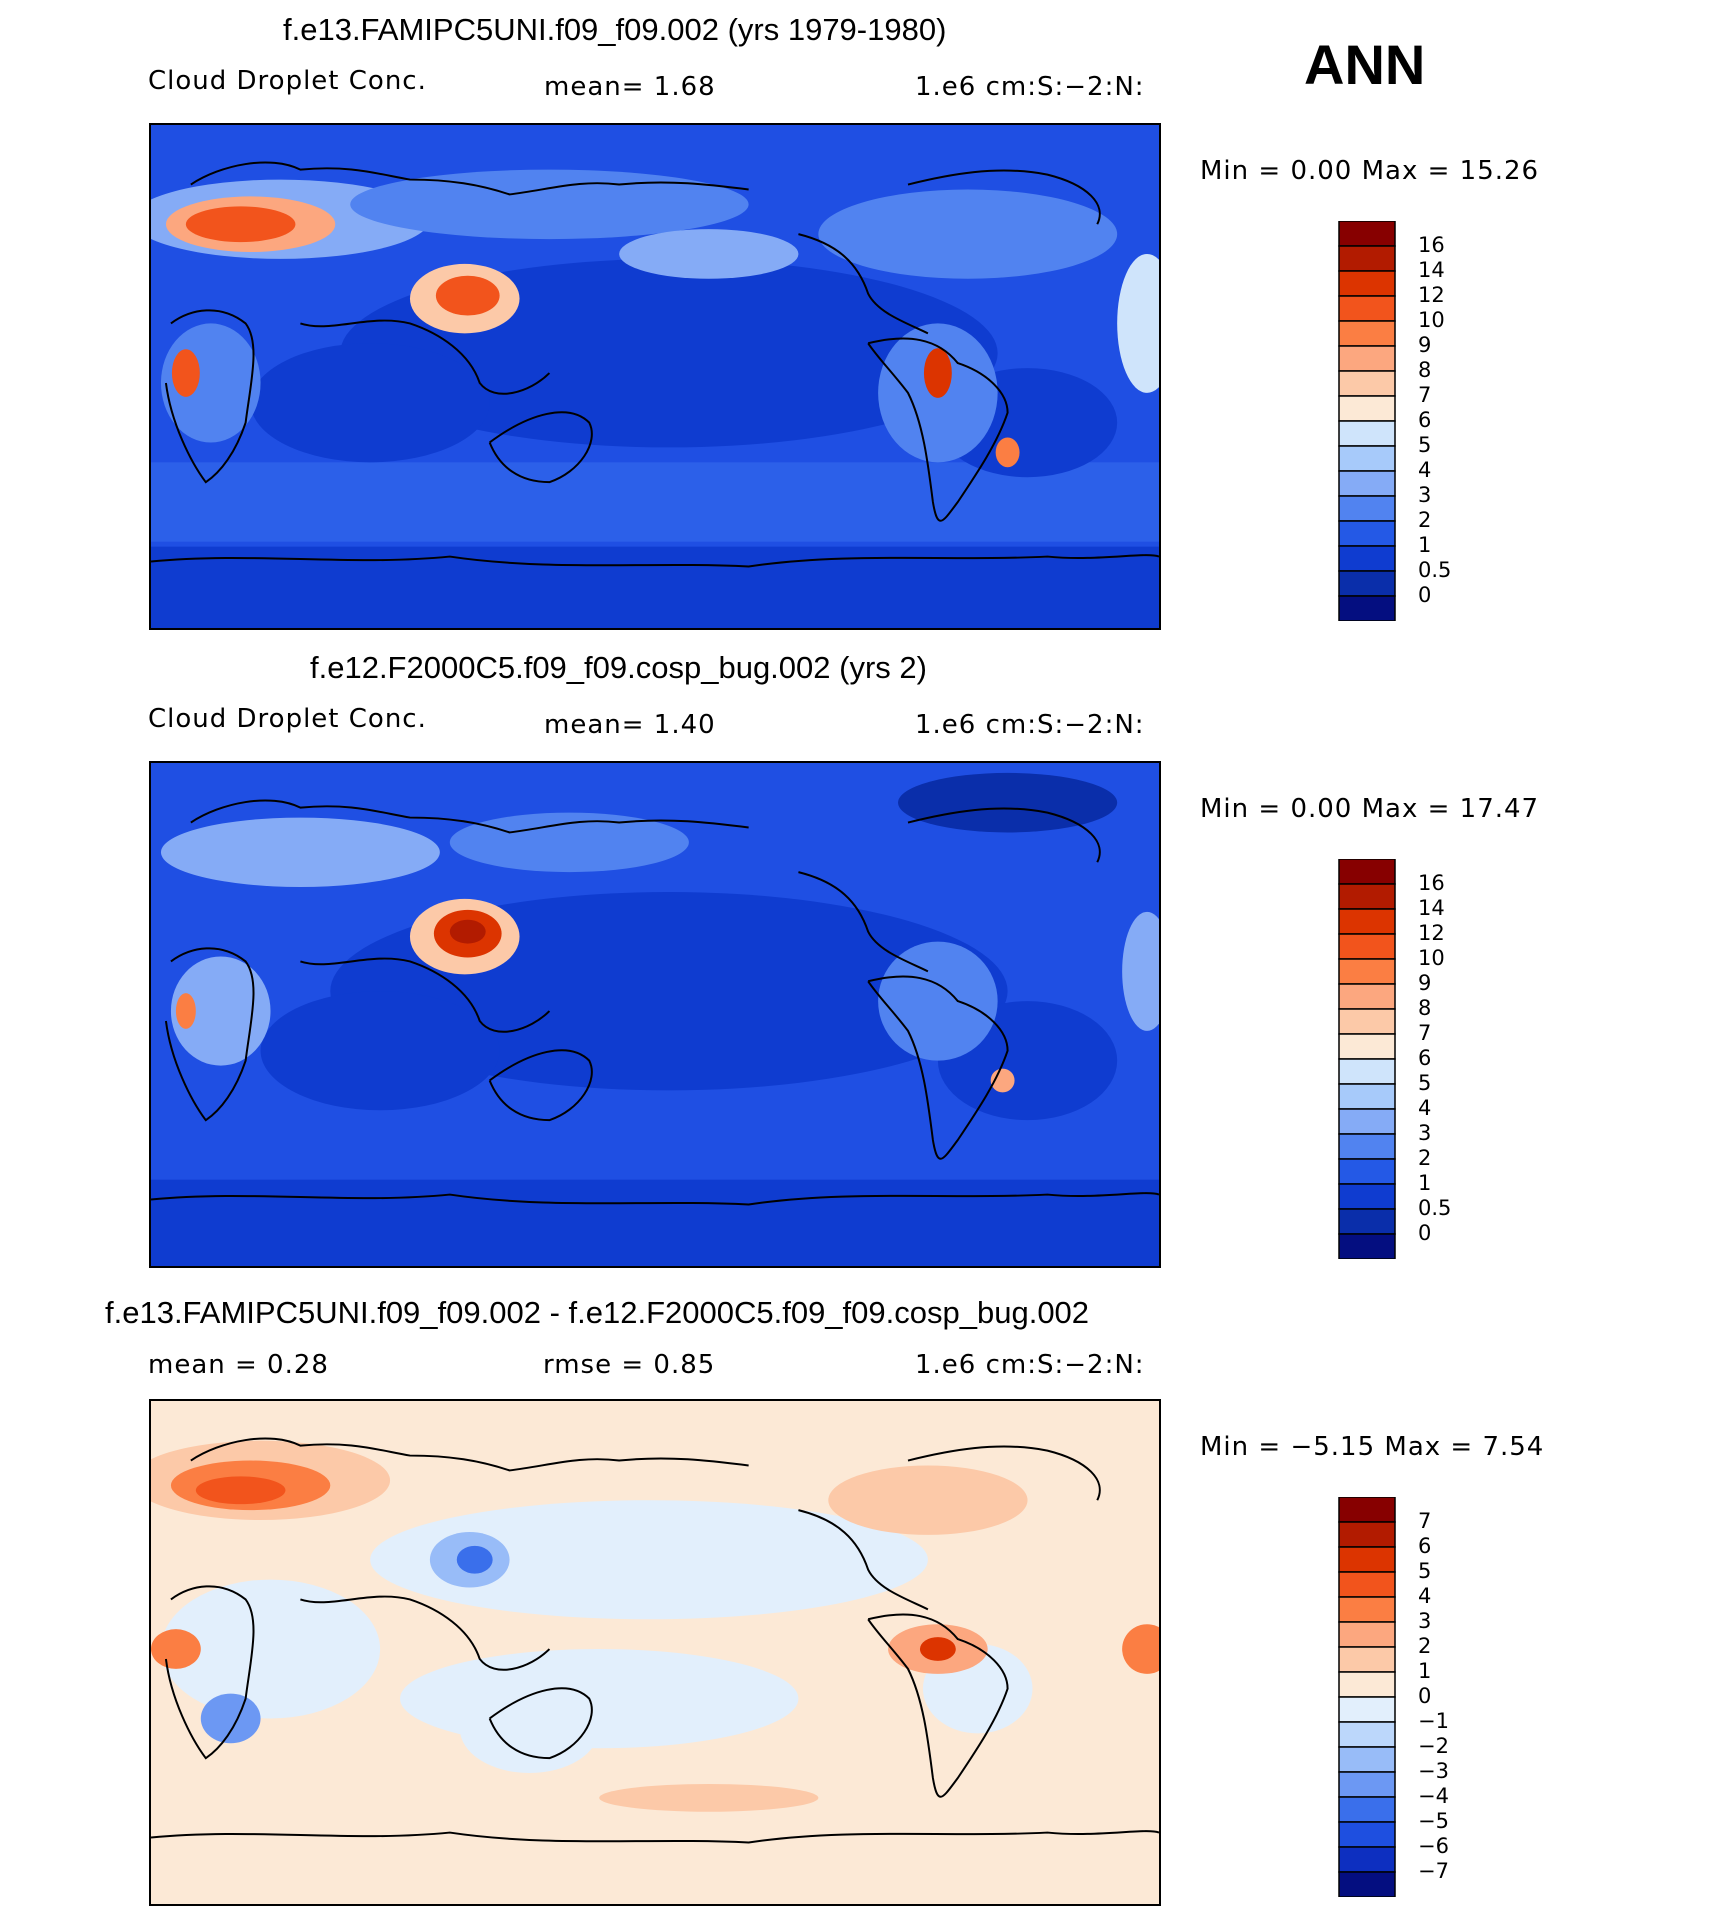  I want to click on panel-2-colorbar-swatches, so click(1367, 1059).